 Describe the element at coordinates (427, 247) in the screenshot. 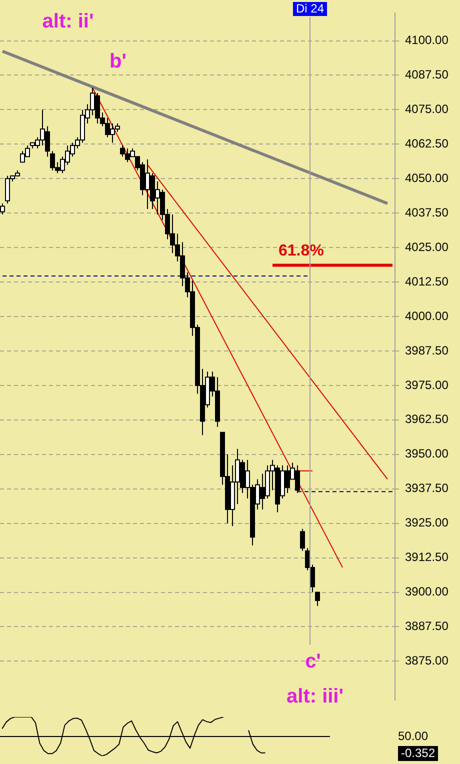

I see `y-tick-label: 4025.00` at that location.